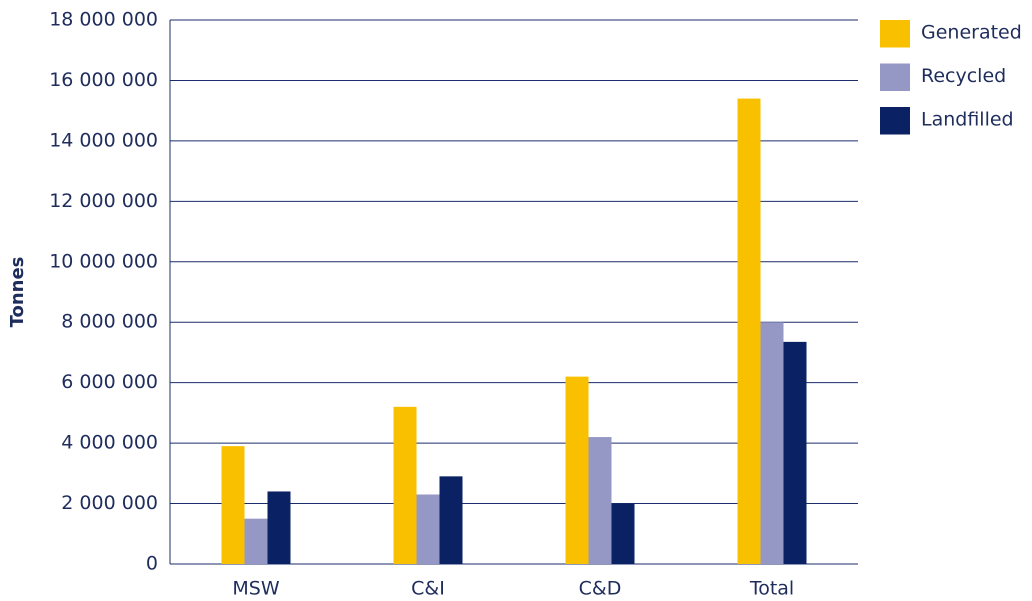 This screenshot has width=1032, height=601. What do you see at coordinates (109, 443) in the screenshot?
I see `y-tick-label: 4 000 000` at bounding box center [109, 443].